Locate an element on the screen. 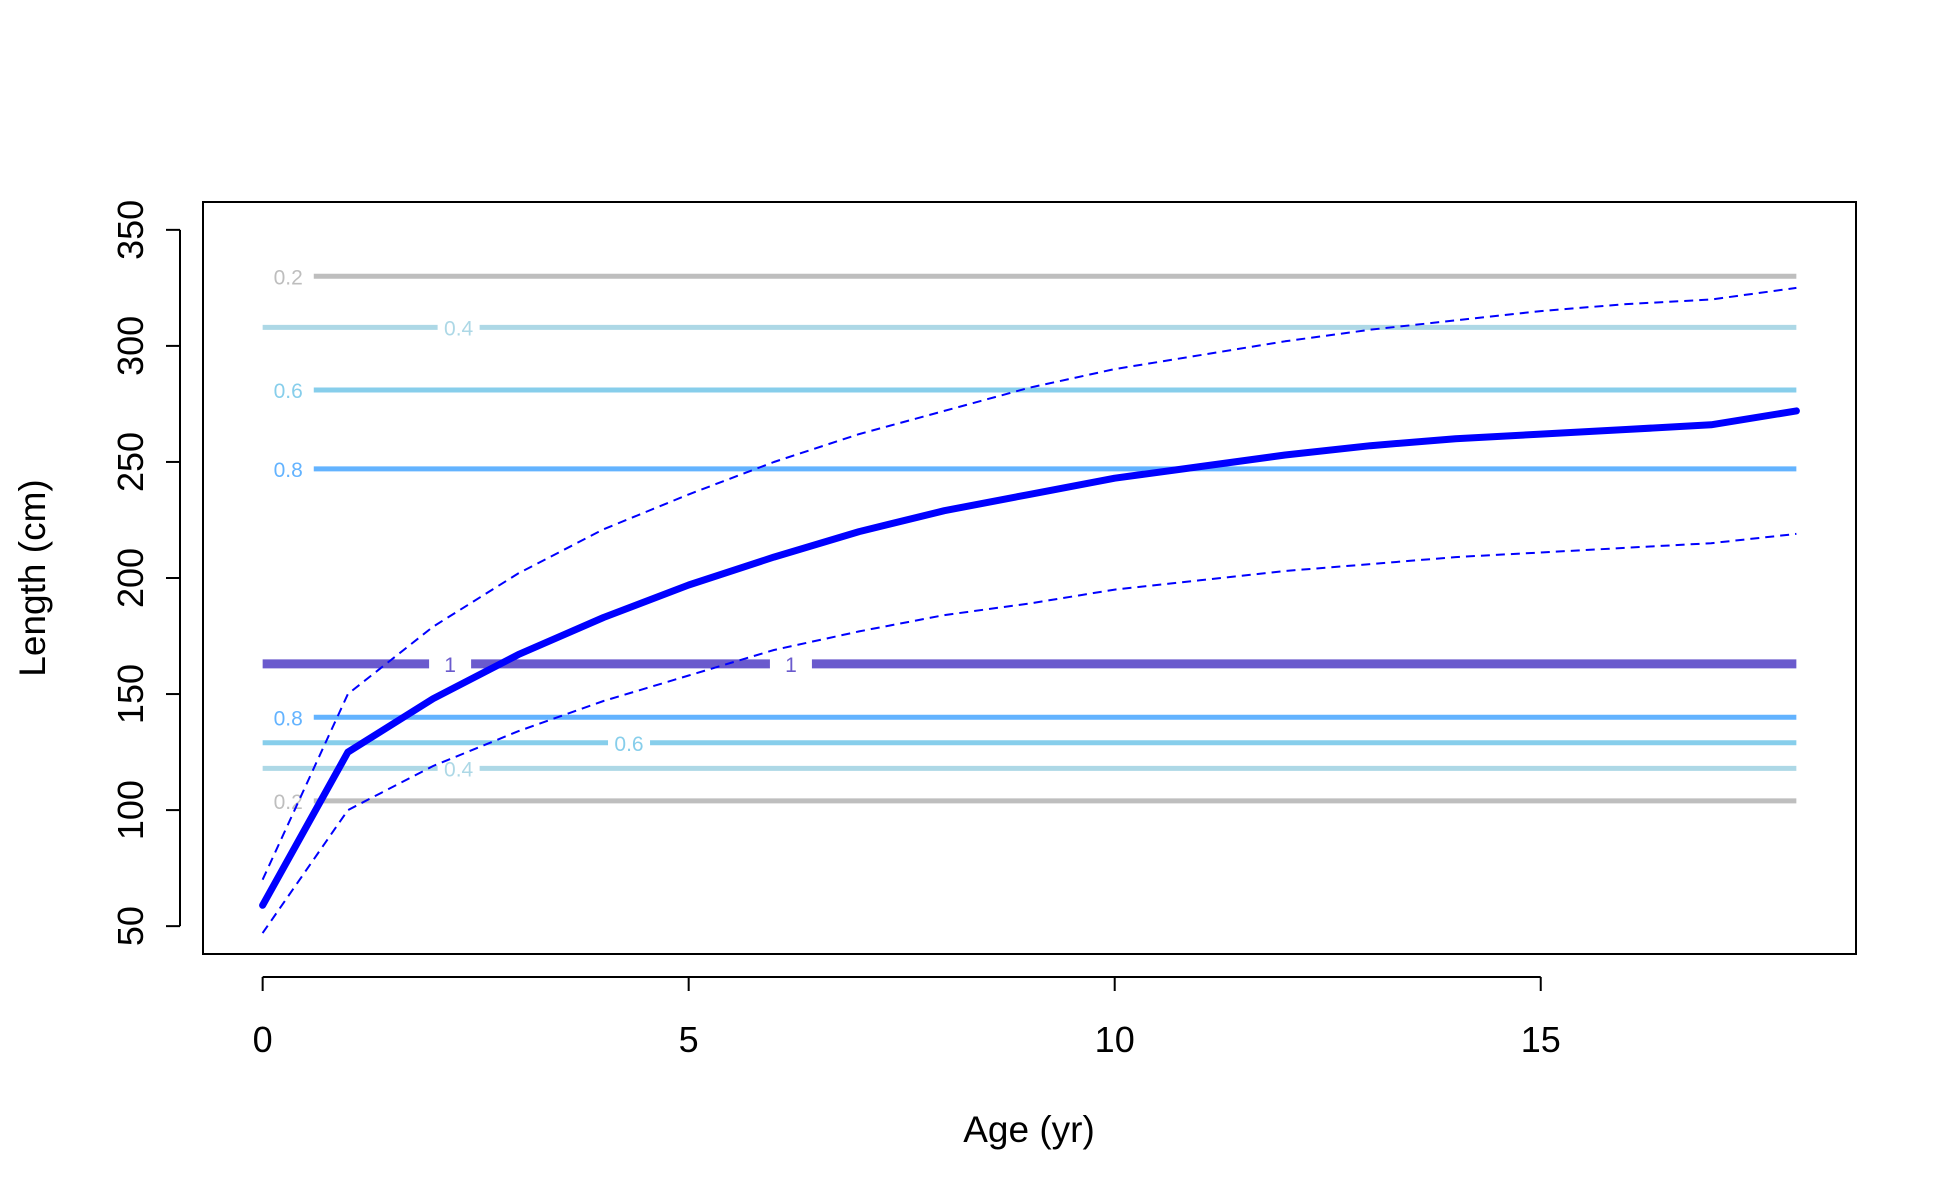 The height and width of the screenshot is (1200, 1950). y-tick-label: 150 is located at coordinates (130, 694).